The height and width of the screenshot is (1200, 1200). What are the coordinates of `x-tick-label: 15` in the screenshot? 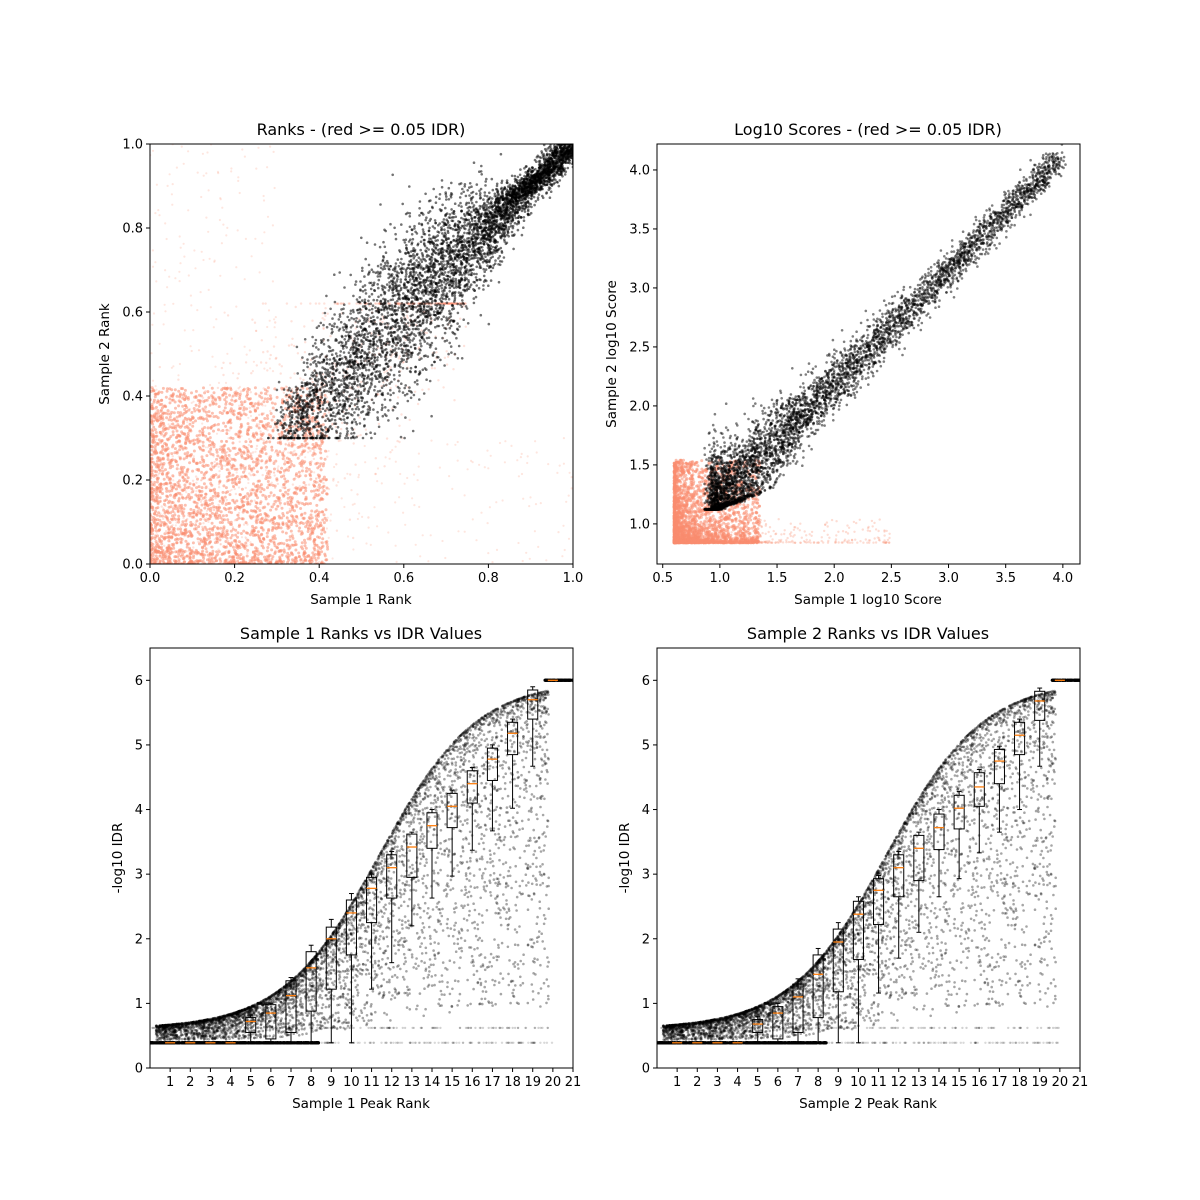 It's located at (452, 1082).